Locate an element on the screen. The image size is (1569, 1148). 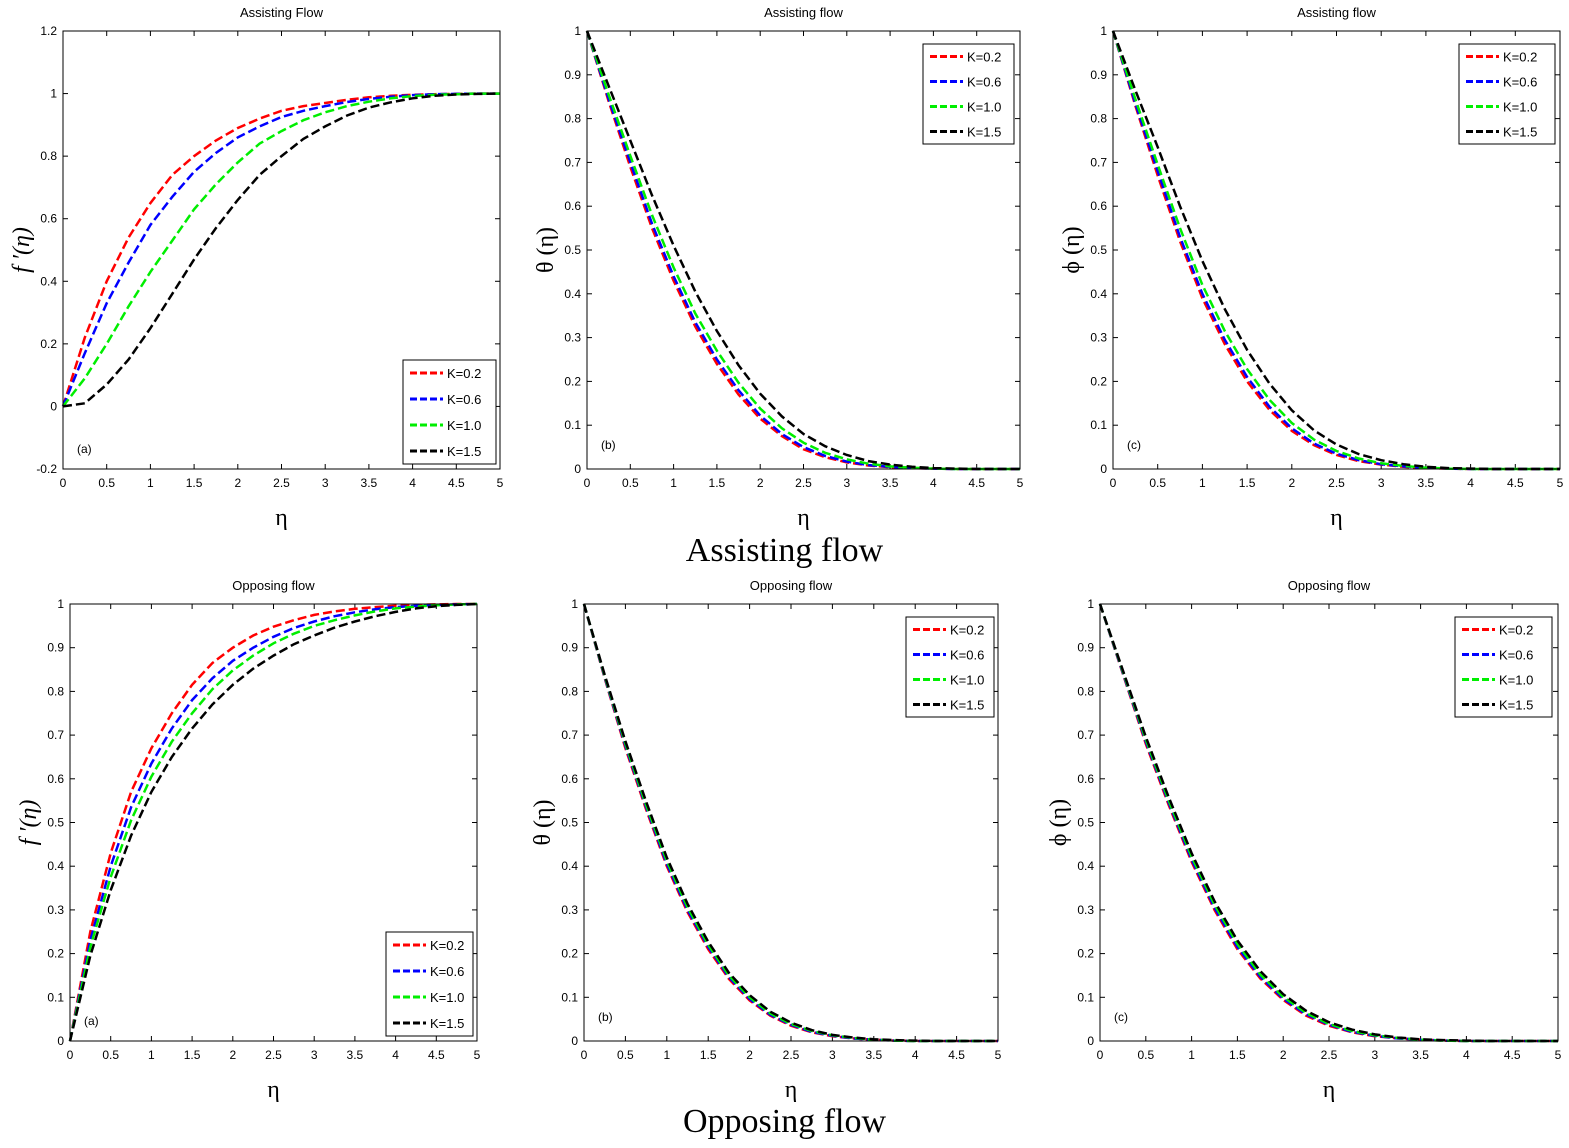
panel-label: (c) is located at coordinates (1134, 445).